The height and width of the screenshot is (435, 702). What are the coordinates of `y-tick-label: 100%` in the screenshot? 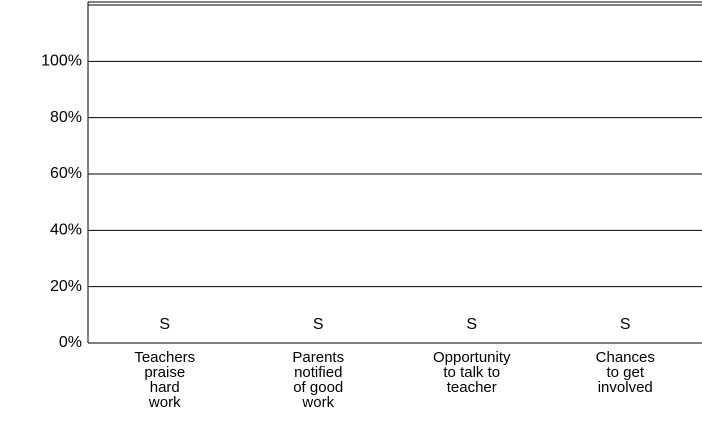 It's located at (61, 61).